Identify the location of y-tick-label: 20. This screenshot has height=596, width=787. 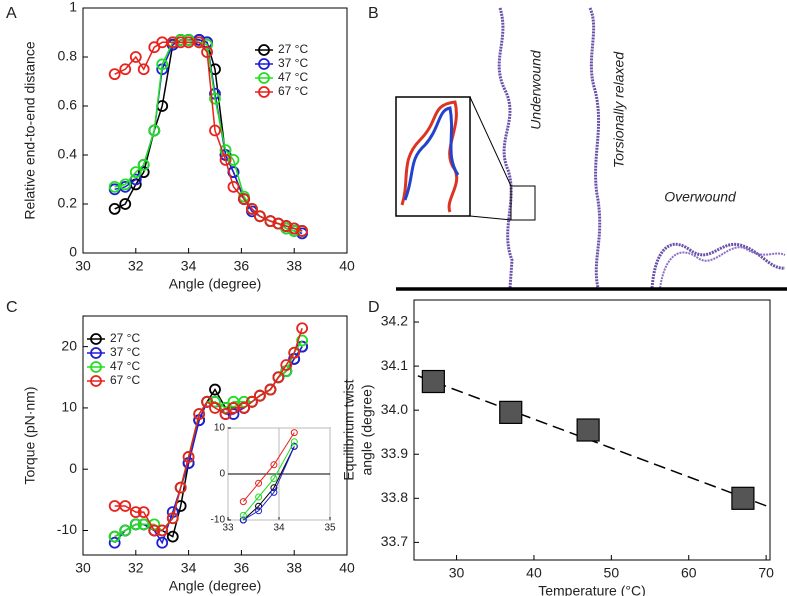
(69, 345).